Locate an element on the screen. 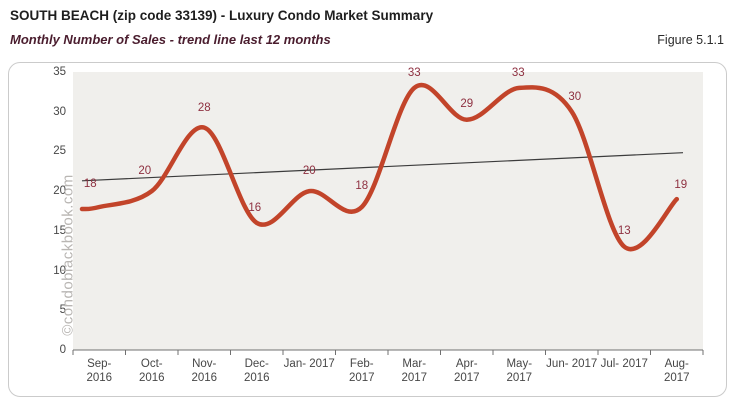 This screenshot has width=734, height=409. y-axis-label: 30 is located at coordinates (59, 111).